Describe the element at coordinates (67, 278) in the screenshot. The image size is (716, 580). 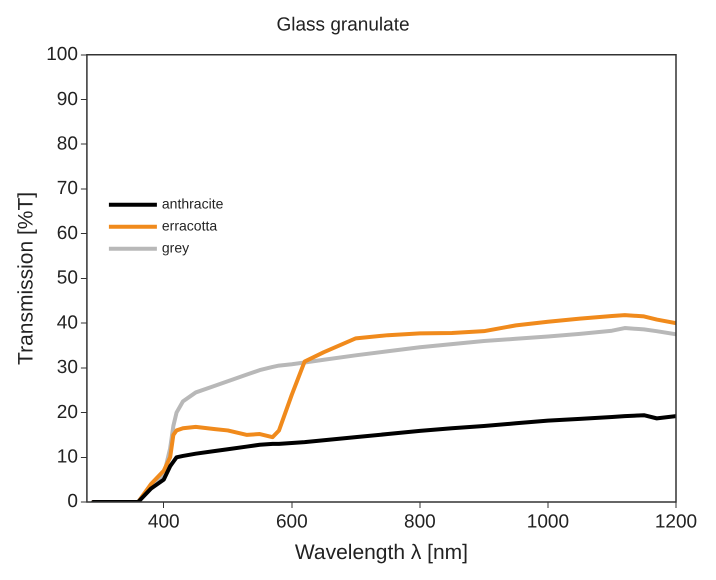
I see `y-tick-label: 50` at that location.